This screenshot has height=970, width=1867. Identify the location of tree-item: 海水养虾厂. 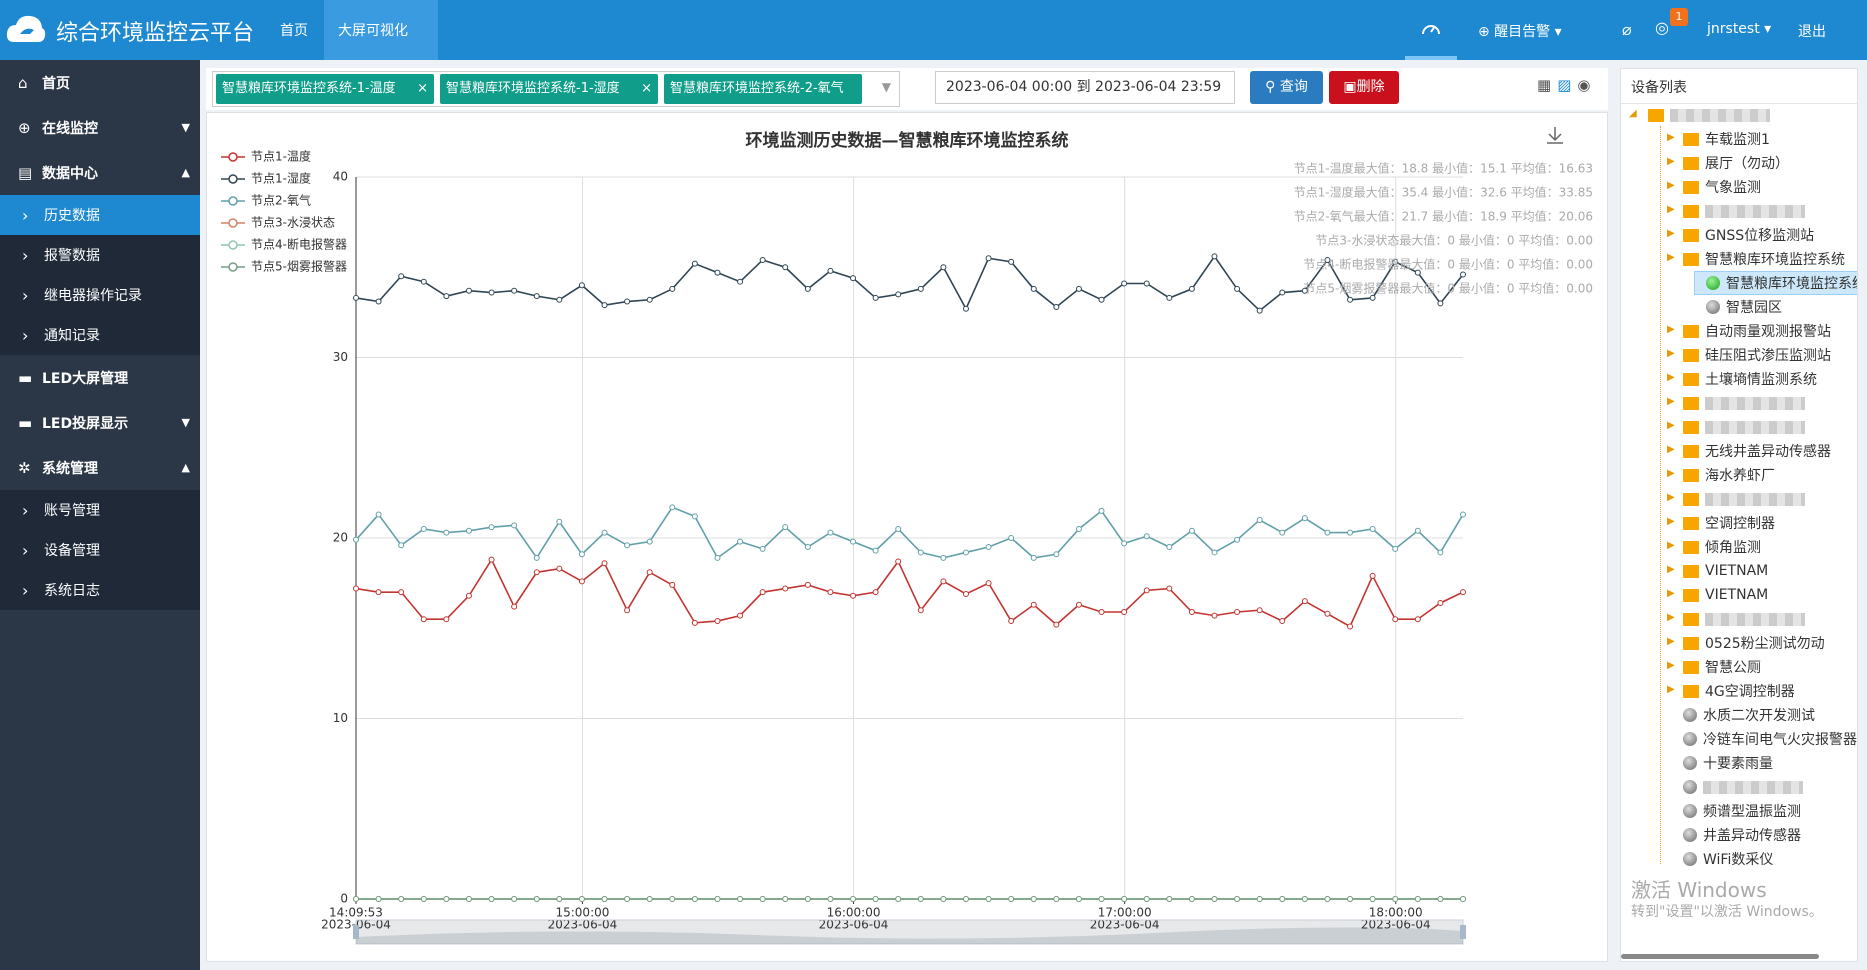
(1729, 475).